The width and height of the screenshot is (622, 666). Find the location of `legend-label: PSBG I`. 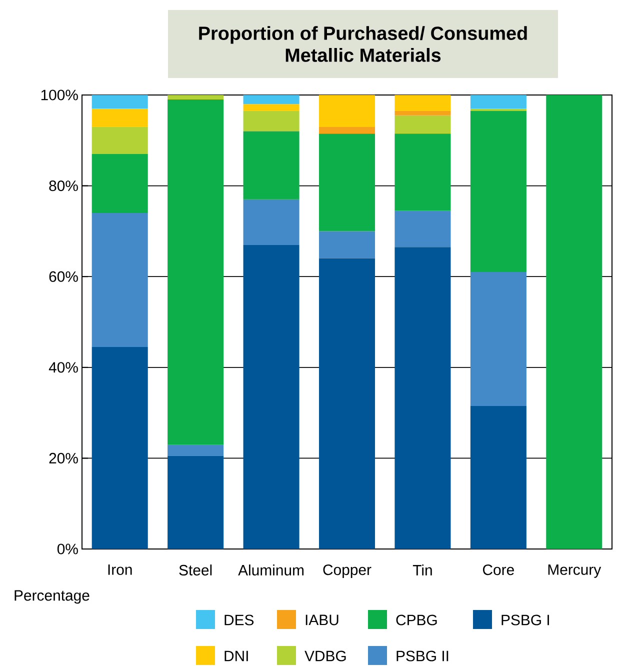

legend-label: PSBG I is located at coordinates (525, 620).